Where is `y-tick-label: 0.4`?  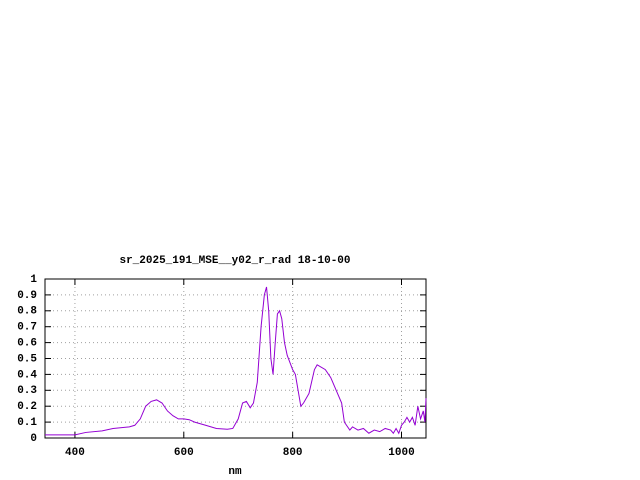
y-tick-label: 0.4 is located at coordinates (27, 375).